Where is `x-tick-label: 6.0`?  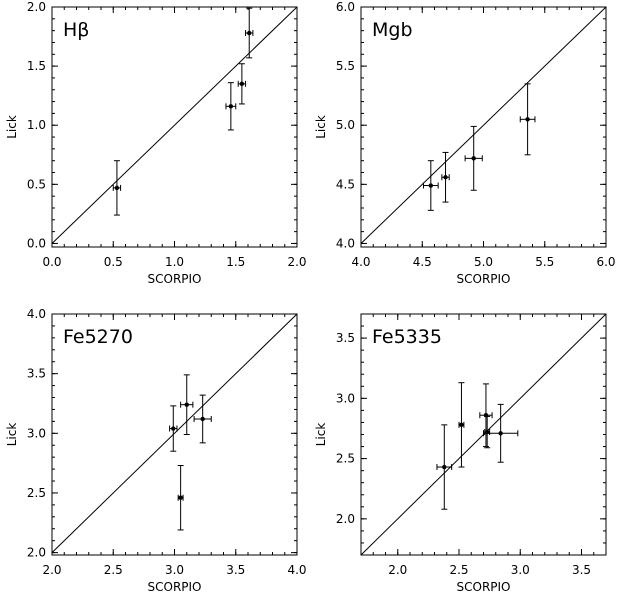 x-tick-label: 6.0 is located at coordinates (605, 262).